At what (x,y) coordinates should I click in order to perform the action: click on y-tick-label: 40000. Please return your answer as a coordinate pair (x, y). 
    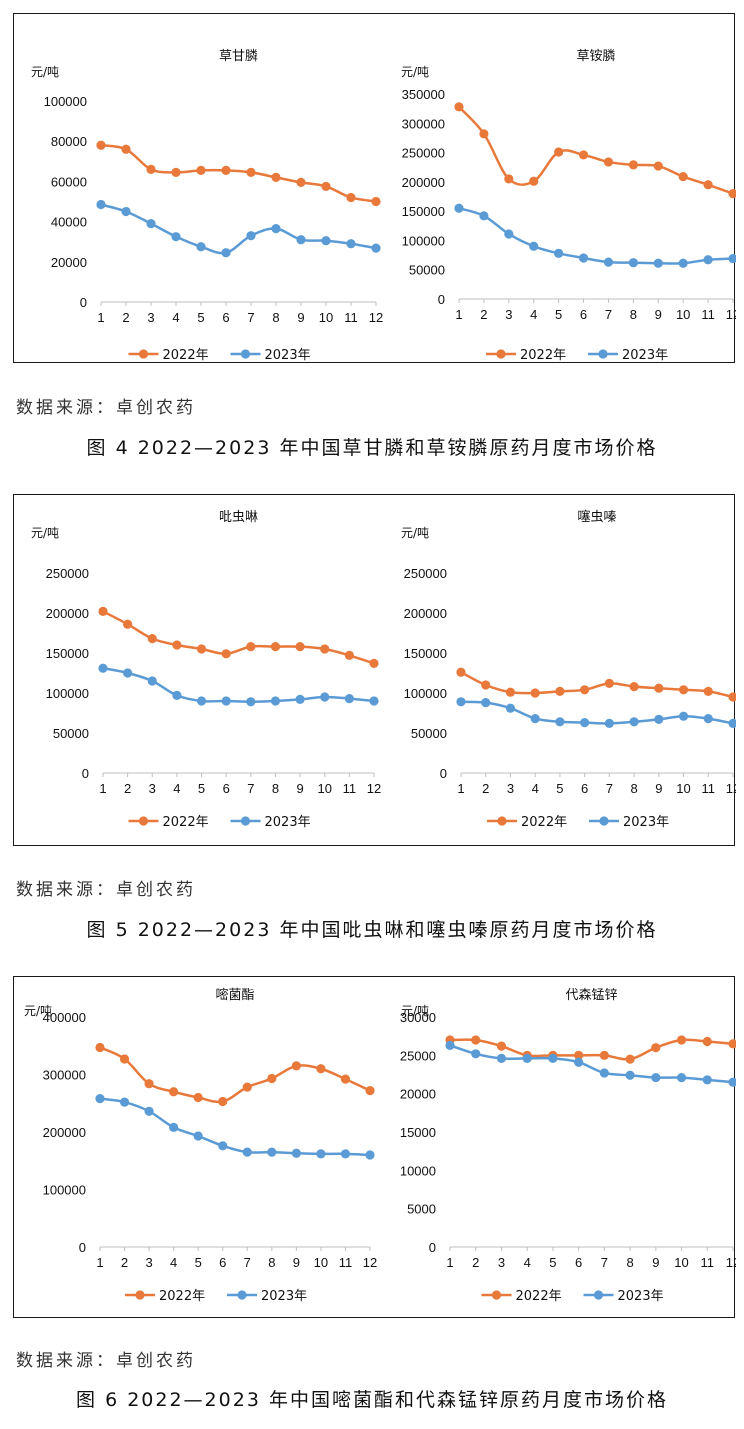
    Looking at the image, I should click on (69, 222).